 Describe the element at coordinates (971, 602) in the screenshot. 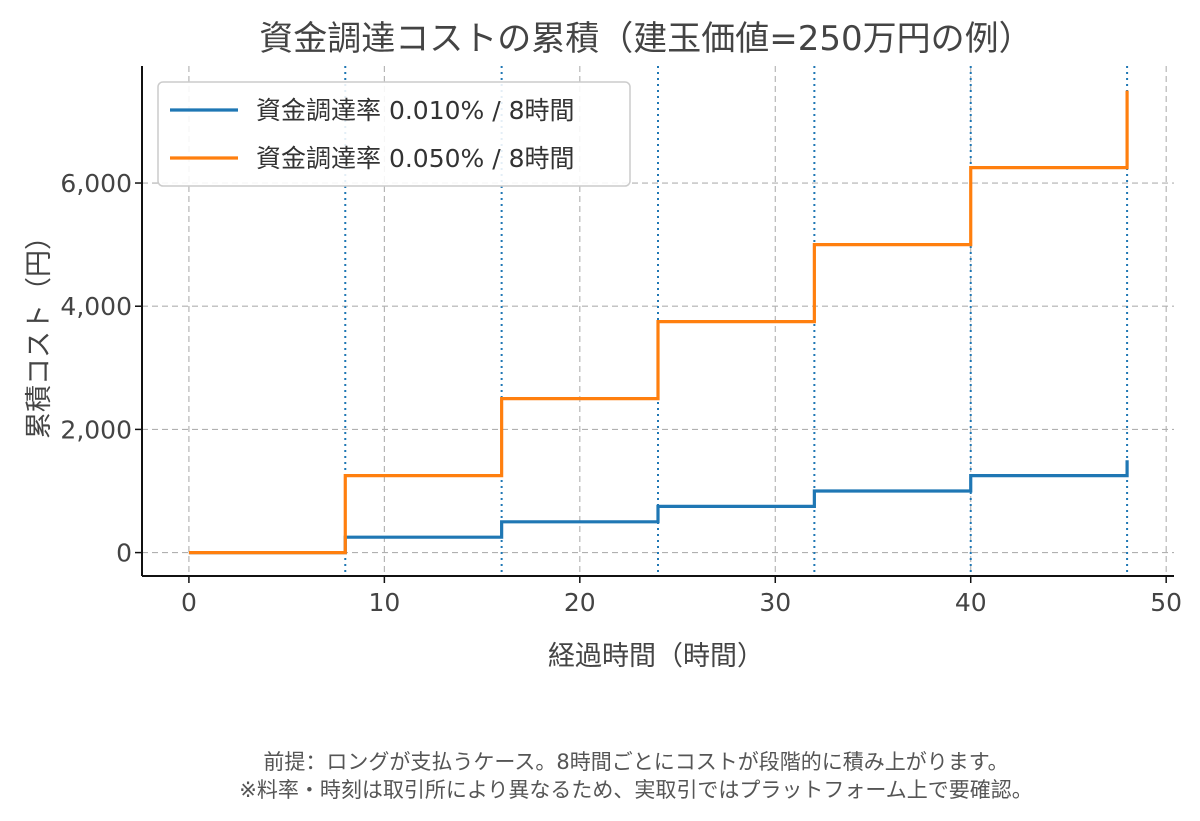

I see `x-tick-label: 40` at that location.